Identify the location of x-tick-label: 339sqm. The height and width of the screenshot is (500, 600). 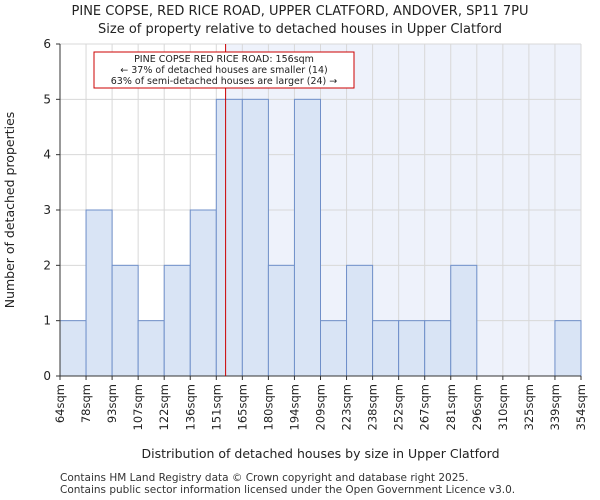
(555, 407).